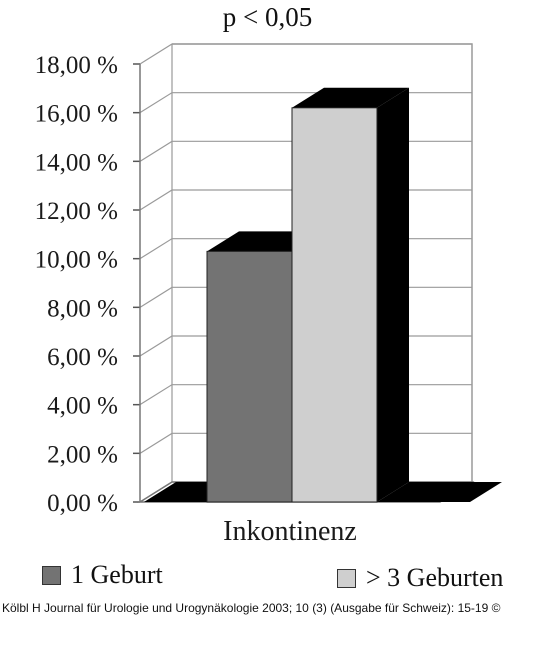  Describe the element at coordinates (76, 260) in the screenshot. I see `y-tick-label: 10,00 %` at that location.